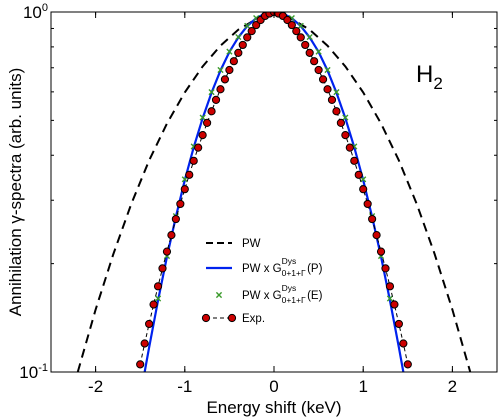 Image resolution: width=498 pixels, height=420 pixels. What do you see at coordinates (424, 74) in the screenshot?
I see `molecule-symbol: H` at bounding box center [424, 74].